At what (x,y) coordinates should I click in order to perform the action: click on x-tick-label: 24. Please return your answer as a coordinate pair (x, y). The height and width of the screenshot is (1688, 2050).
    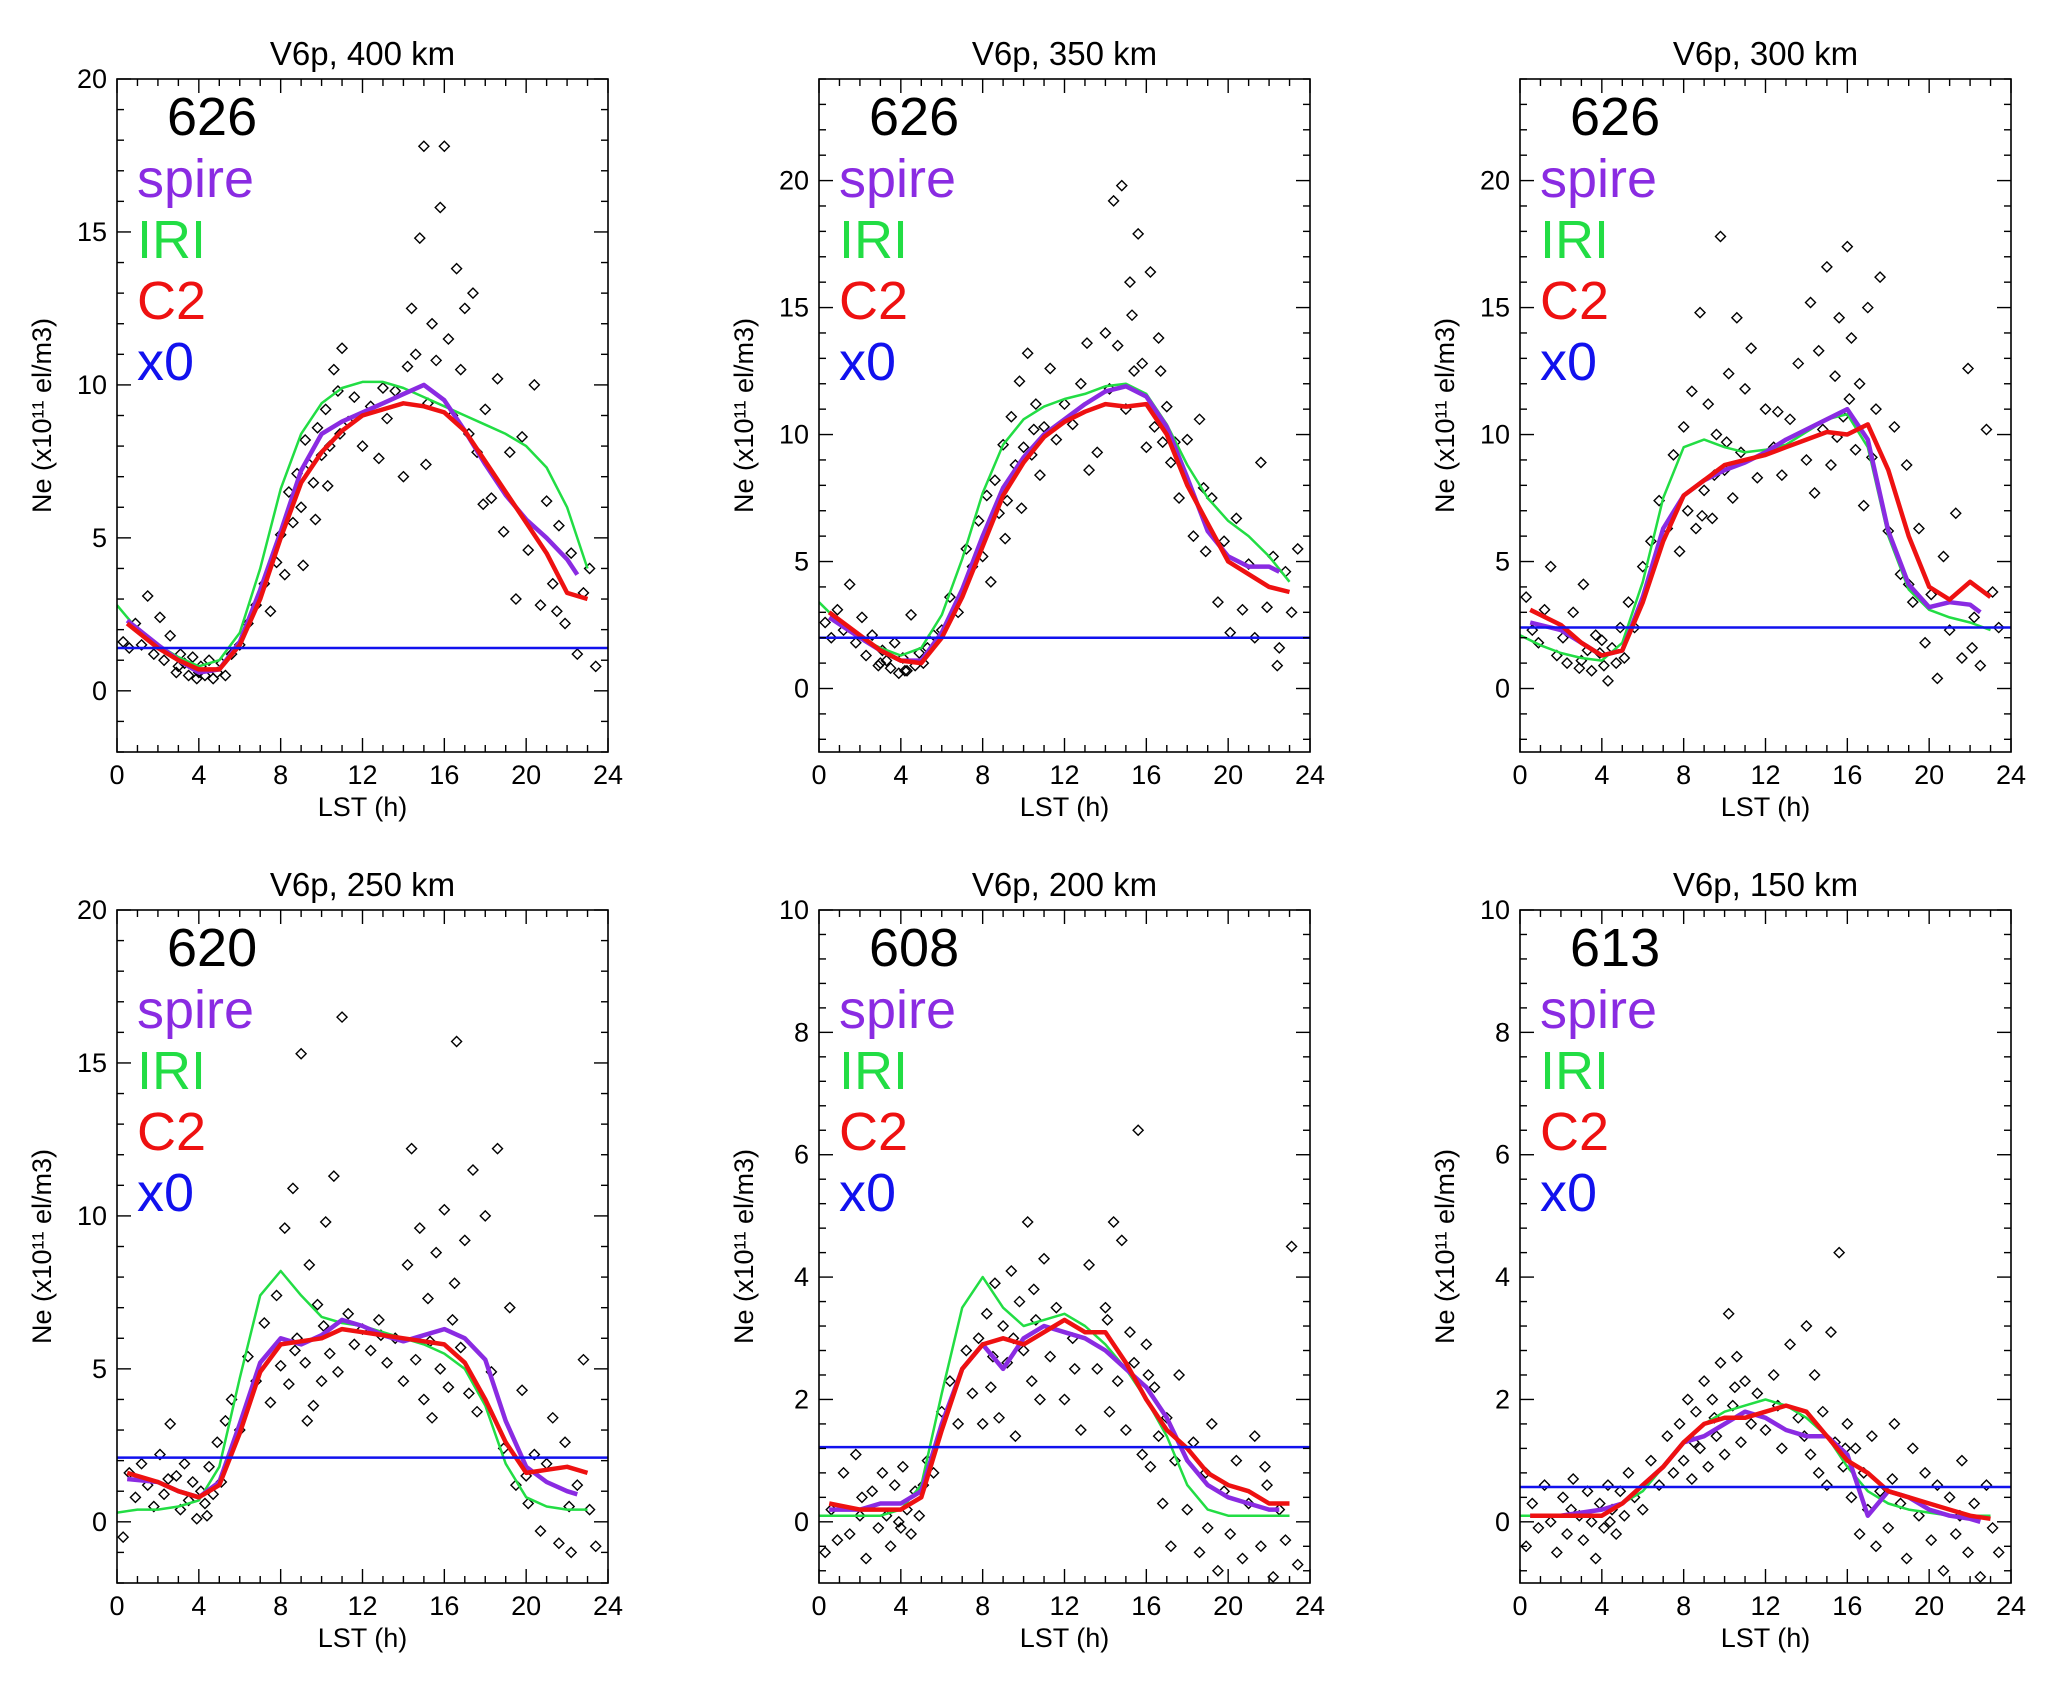
    Looking at the image, I should click on (2011, 1606).